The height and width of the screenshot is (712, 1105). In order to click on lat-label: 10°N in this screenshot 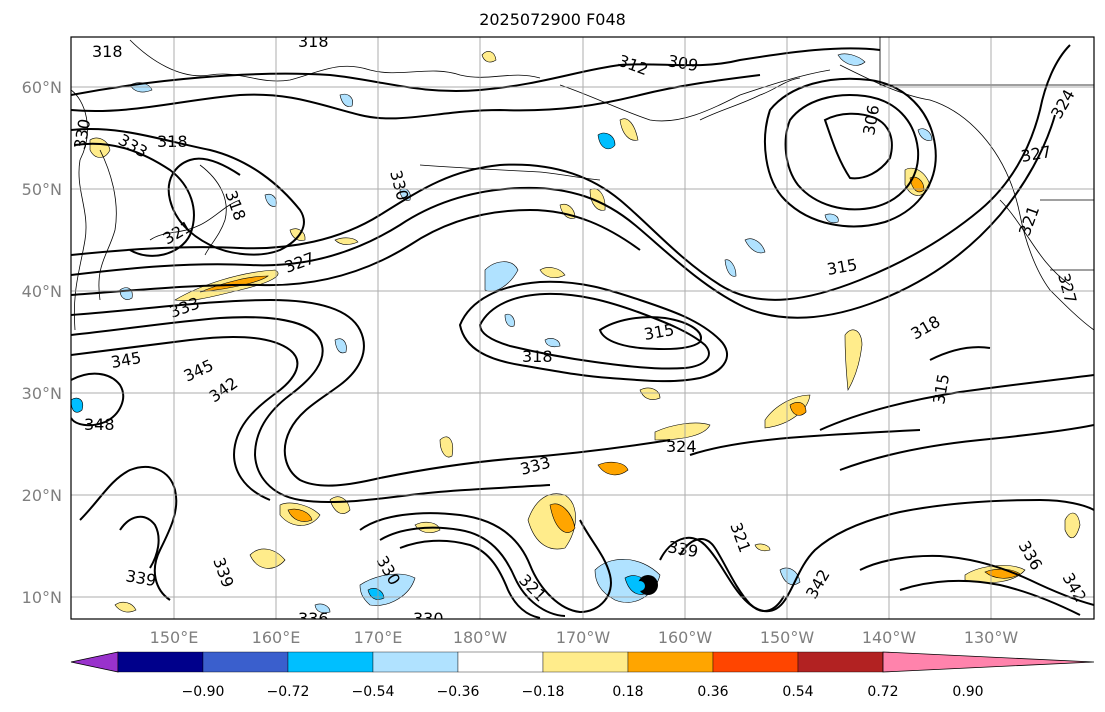, I will do `click(42, 597)`.